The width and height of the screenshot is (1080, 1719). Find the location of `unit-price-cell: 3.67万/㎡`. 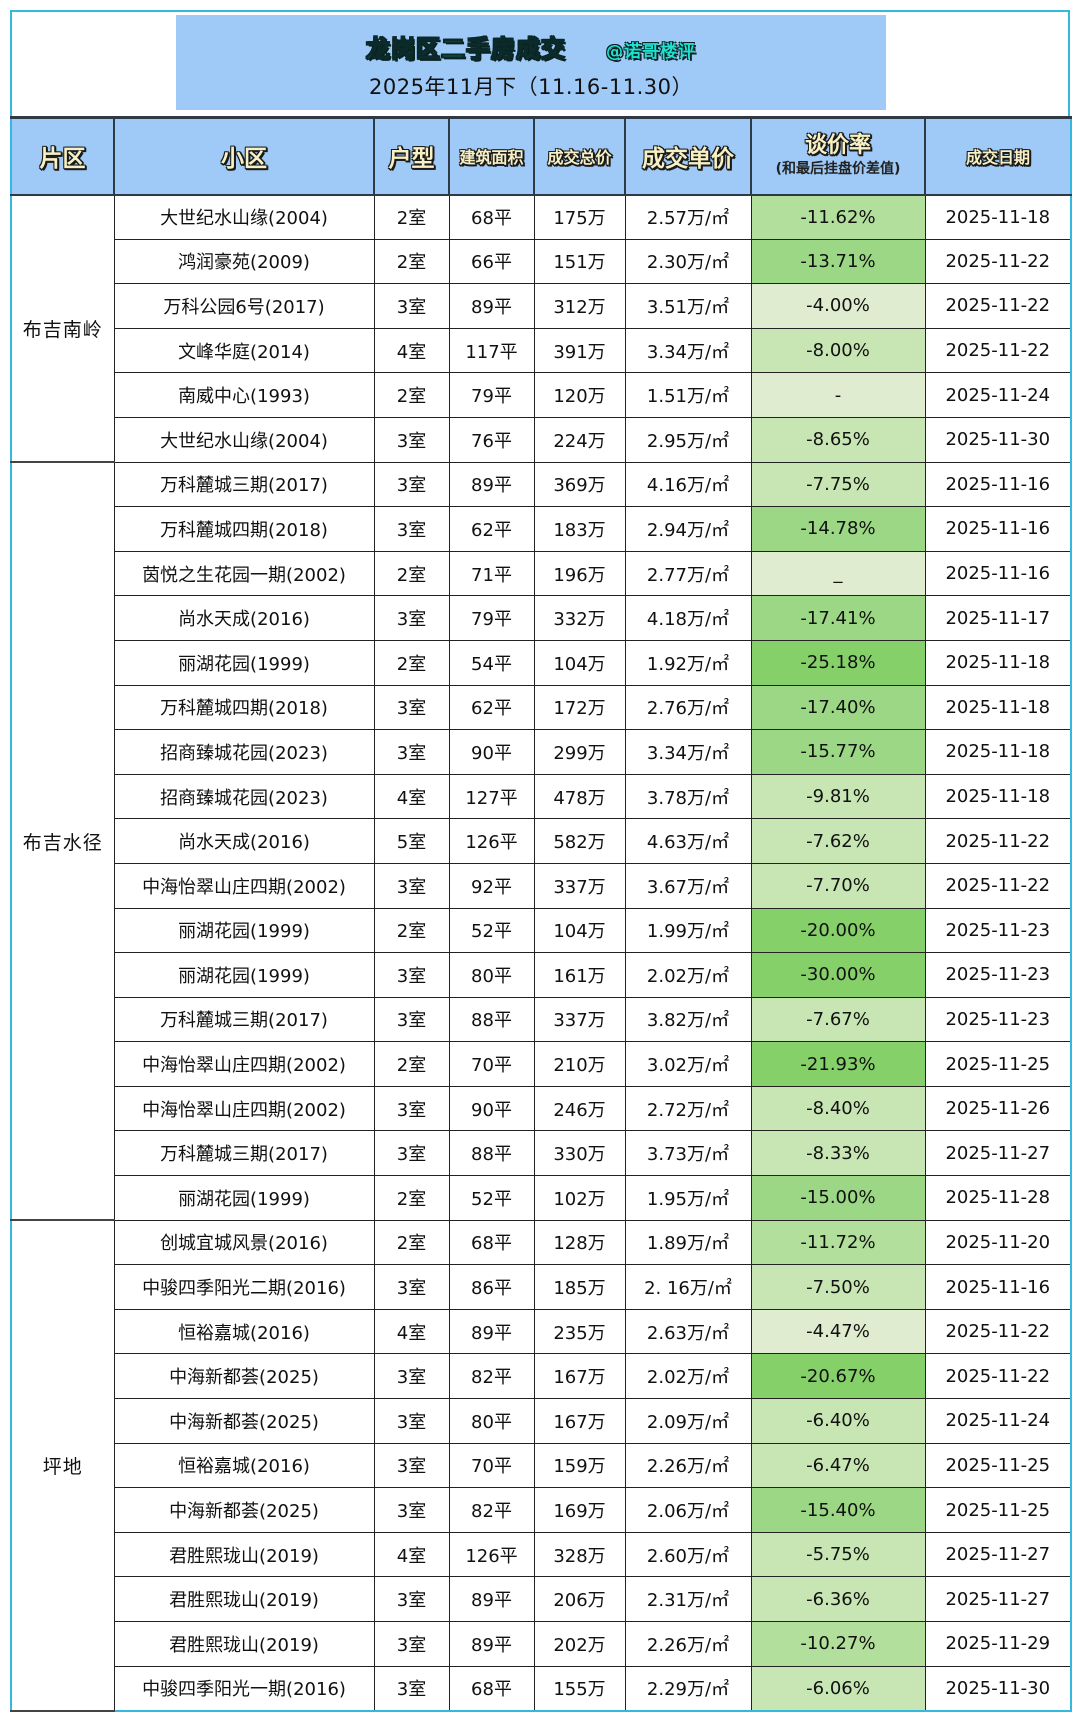

unit-price-cell: 3.67万/㎡ is located at coordinates (688, 885).